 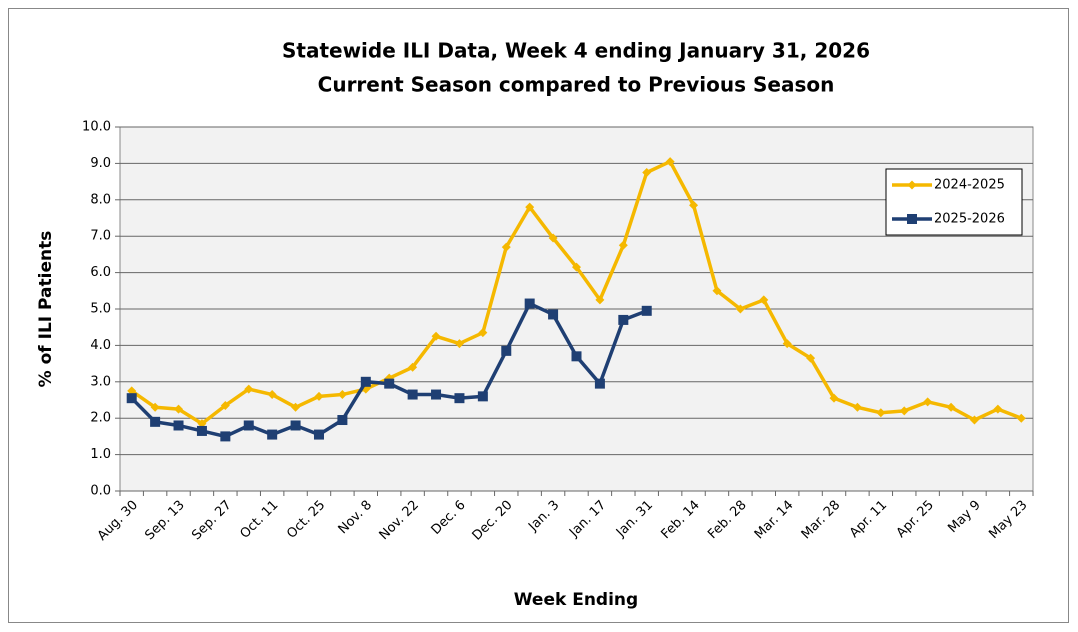 I want to click on y-tick-label: 6.0, so click(x=100, y=272).